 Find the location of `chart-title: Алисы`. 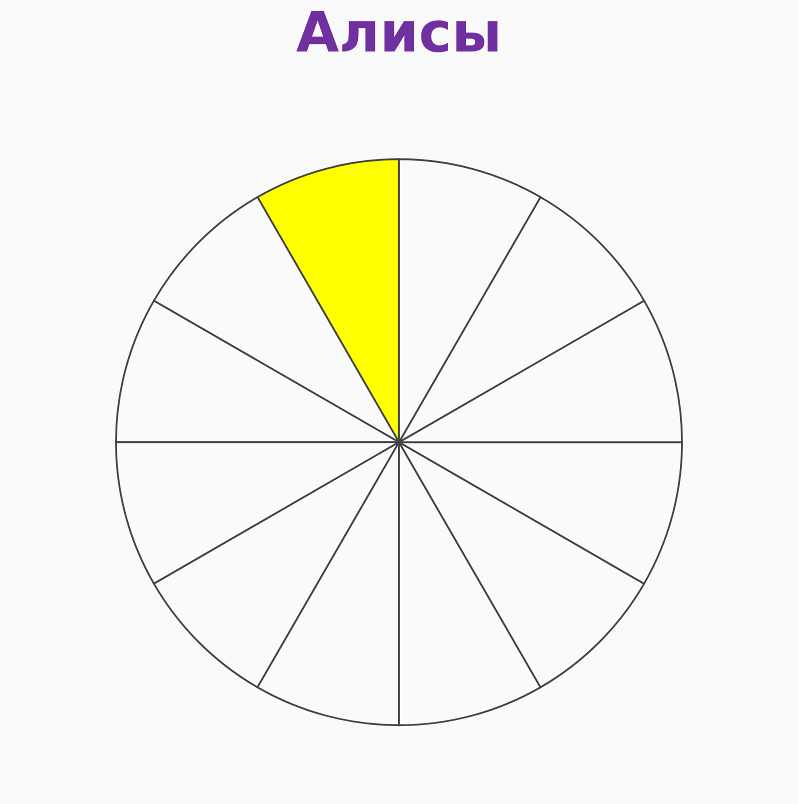

chart-title: Алисы is located at coordinates (397, 31).